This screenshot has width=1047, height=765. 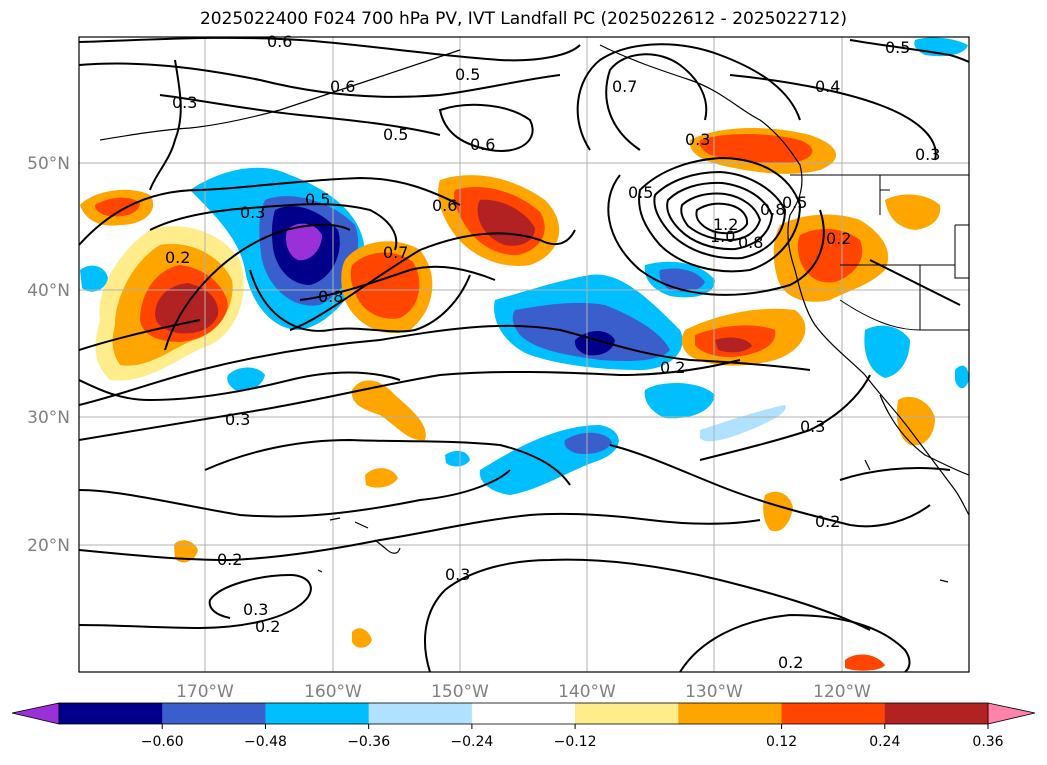 What do you see at coordinates (471, 742) in the screenshot?
I see `colorbar-tick-label: −0.24` at bounding box center [471, 742].